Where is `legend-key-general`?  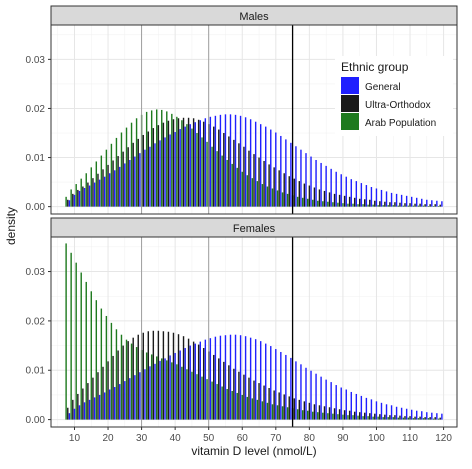
legend-key-general is located at coordinates (350, 85).